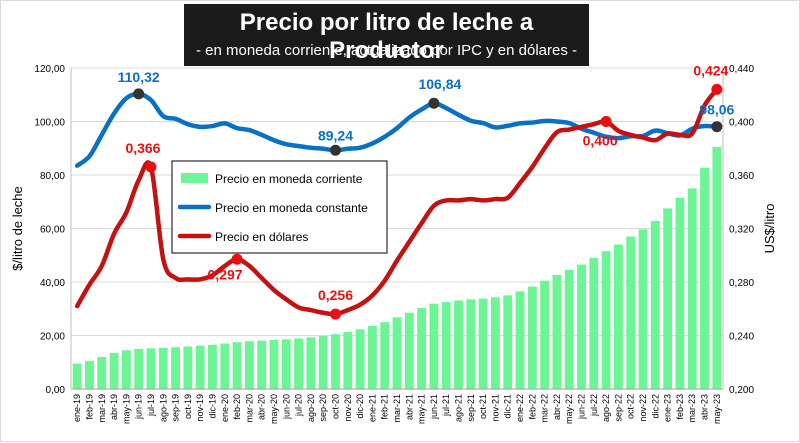 This screenshot has height=443, width=800. What do you see at coordinates (335, 406) in the screenshot?
I see `x-tick-label: oct-20` at bounding box center [335, 406].